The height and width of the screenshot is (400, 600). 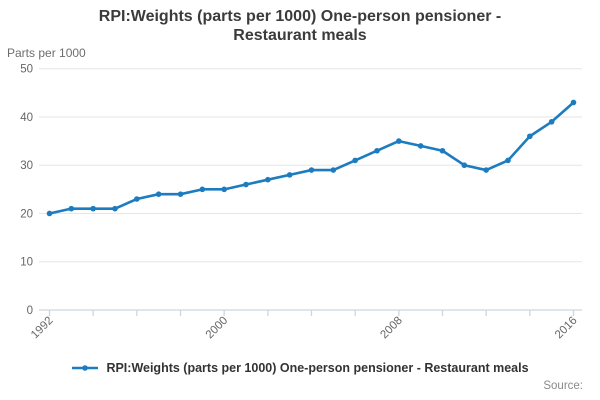 I want to click on y-tick-label: 20, so click(x=26, y=214).